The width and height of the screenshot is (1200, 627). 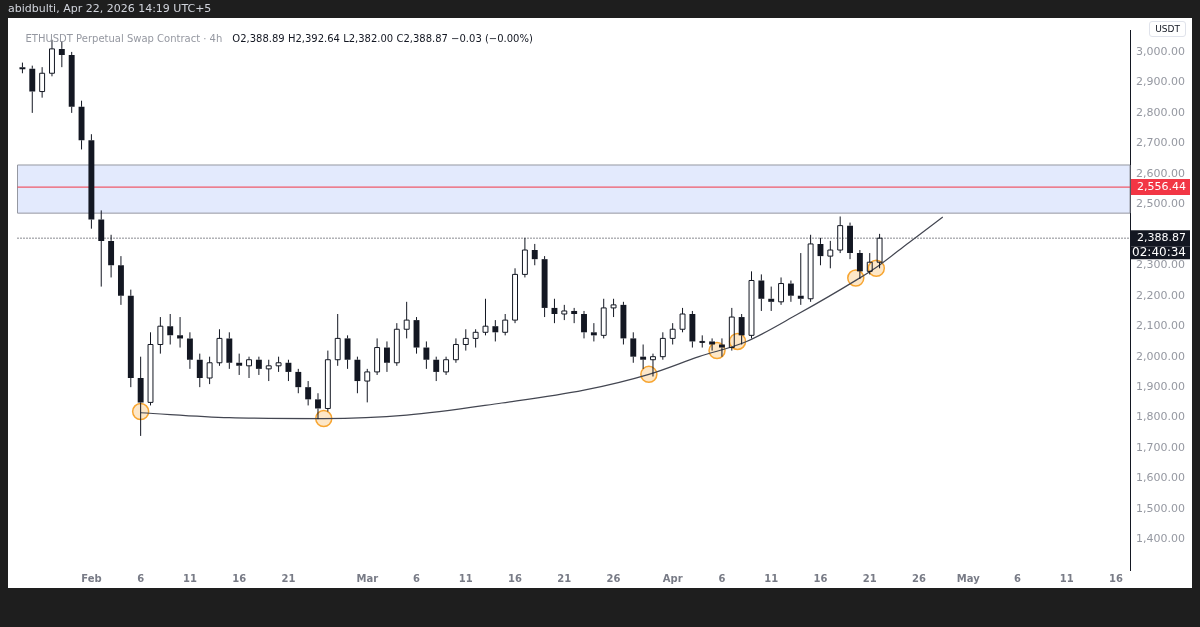 I want to click on y-tick-label: 1,500.00, so click(x=1160, y=508).